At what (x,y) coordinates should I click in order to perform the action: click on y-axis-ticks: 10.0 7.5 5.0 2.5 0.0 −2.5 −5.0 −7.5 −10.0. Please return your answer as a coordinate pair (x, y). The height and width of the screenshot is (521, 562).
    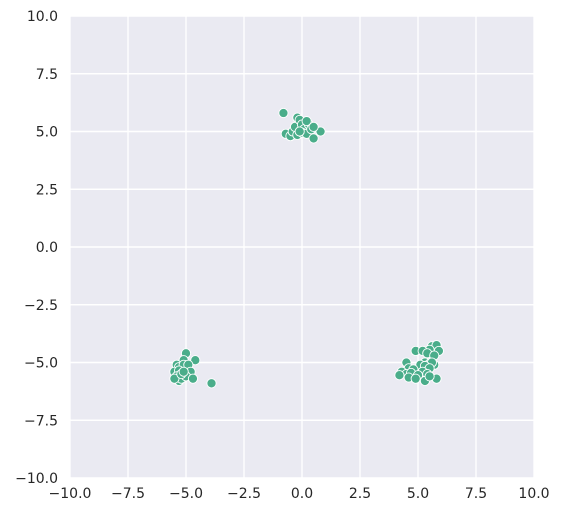
    Looking at the image, I should click on (36, 248).